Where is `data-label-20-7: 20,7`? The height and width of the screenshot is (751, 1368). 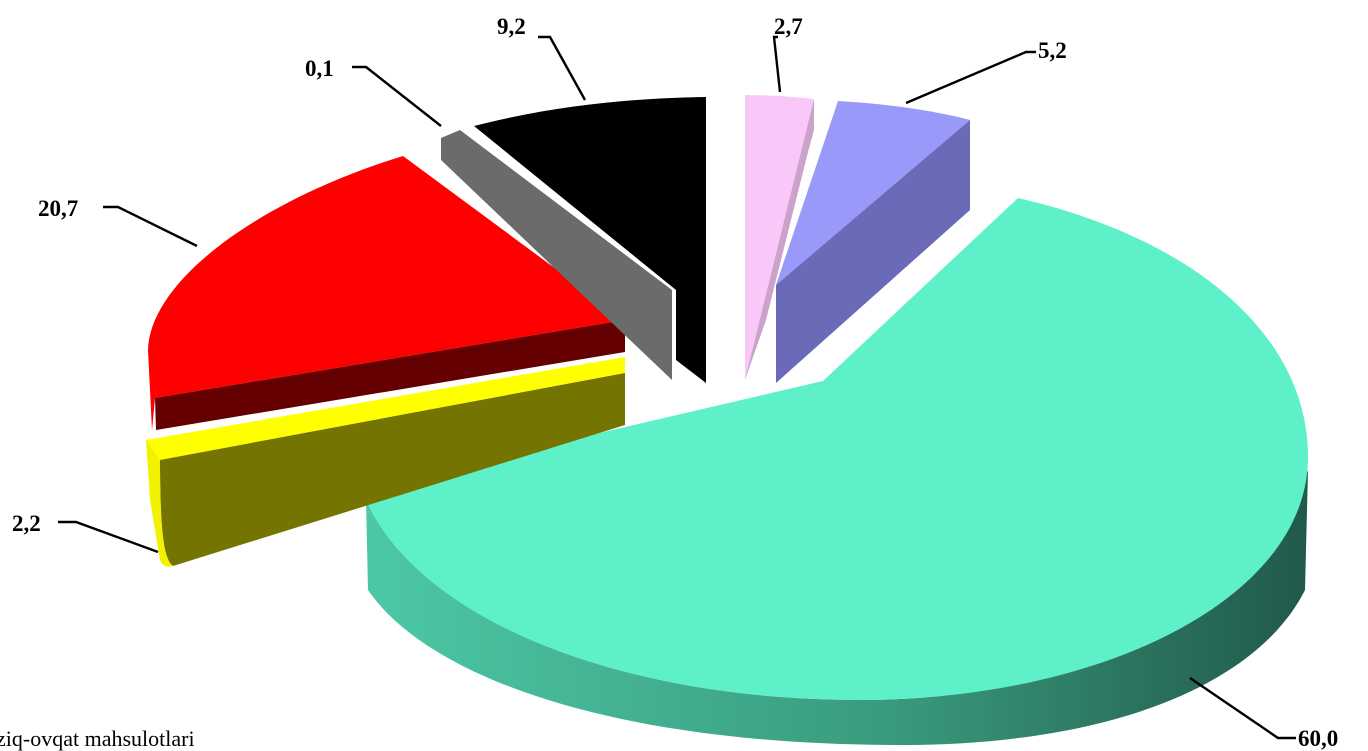 data-label-20-7: 20,7 is located at coordinates (58, 208).